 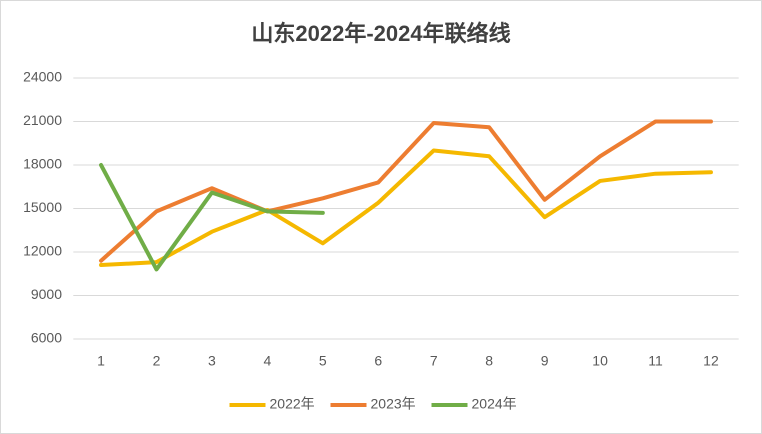 I want to click on y-tick-label: 6000, so click(x=46, y=338).